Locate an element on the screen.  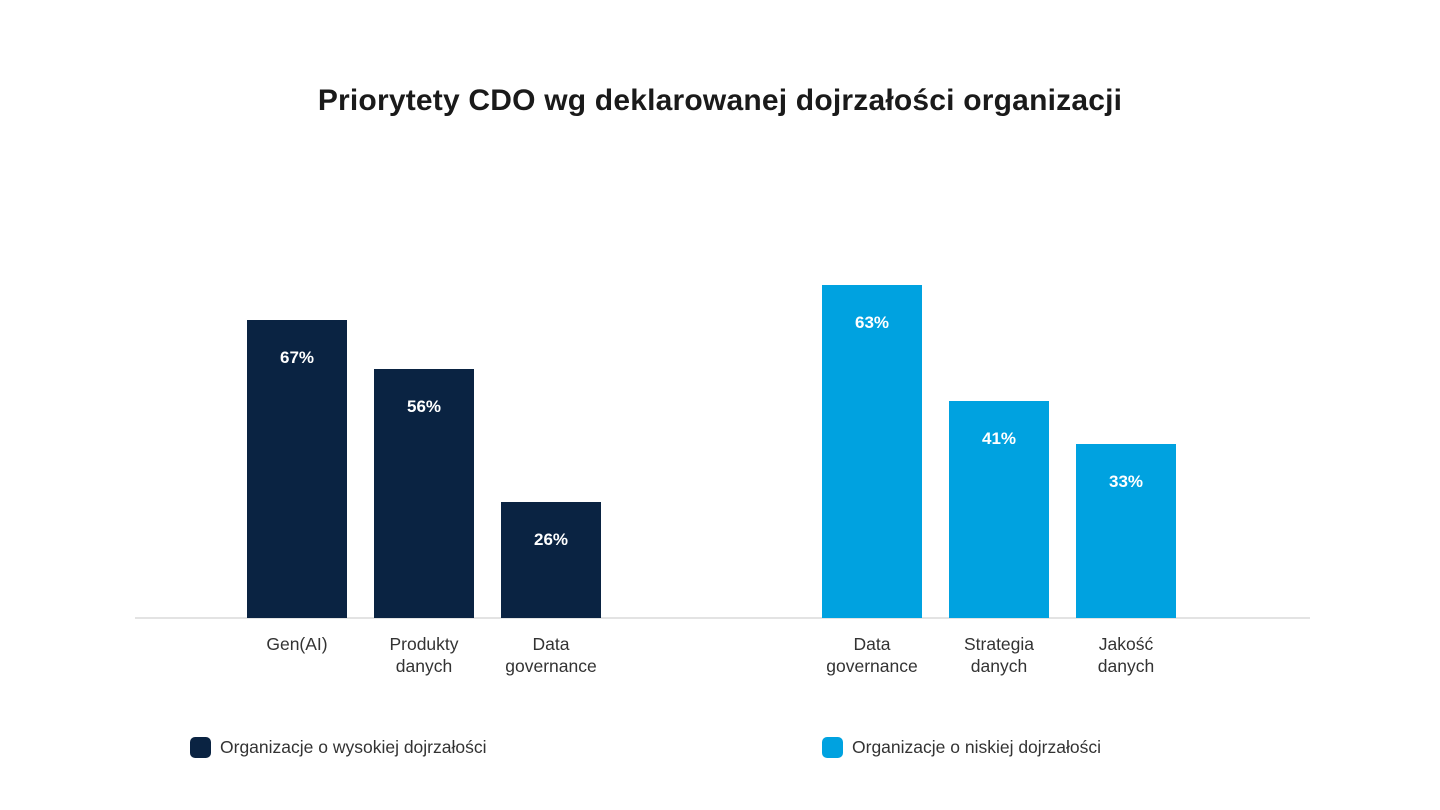
bar-produkty-danych: 56% Produkty danych is located at coordinates (424, 522).